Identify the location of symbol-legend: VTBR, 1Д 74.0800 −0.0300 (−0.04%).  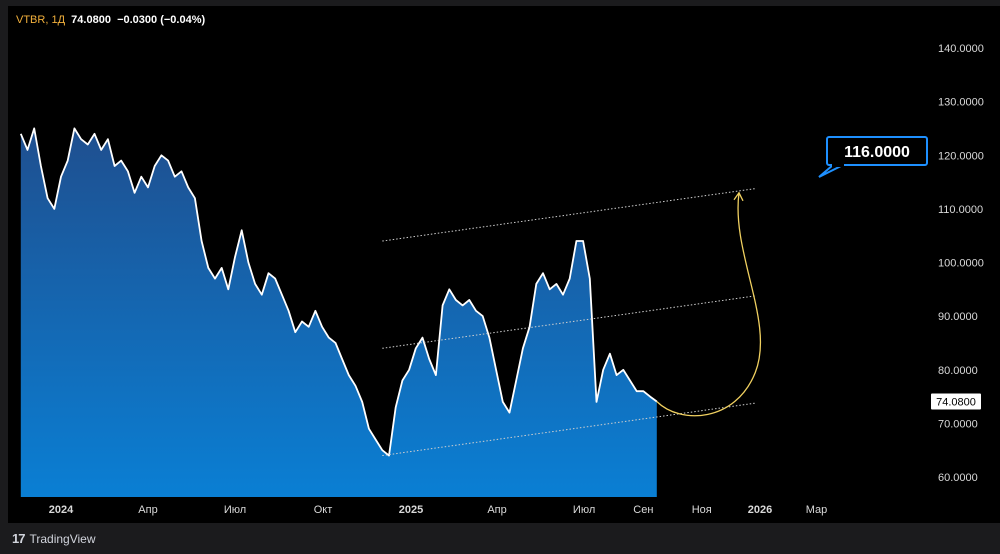
(111, 20).